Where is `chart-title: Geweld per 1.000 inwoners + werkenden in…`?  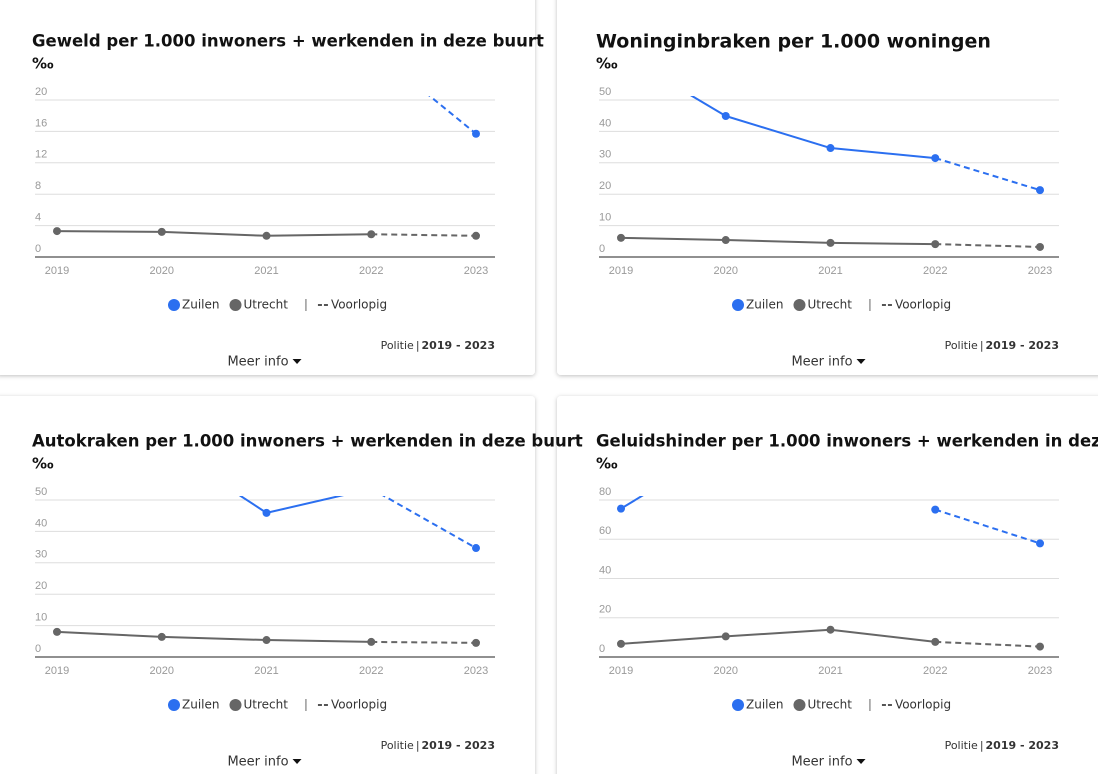 chart-title: Geweld per 1.000 inwoners + werkenden in… is located at coordinates (288, 41).